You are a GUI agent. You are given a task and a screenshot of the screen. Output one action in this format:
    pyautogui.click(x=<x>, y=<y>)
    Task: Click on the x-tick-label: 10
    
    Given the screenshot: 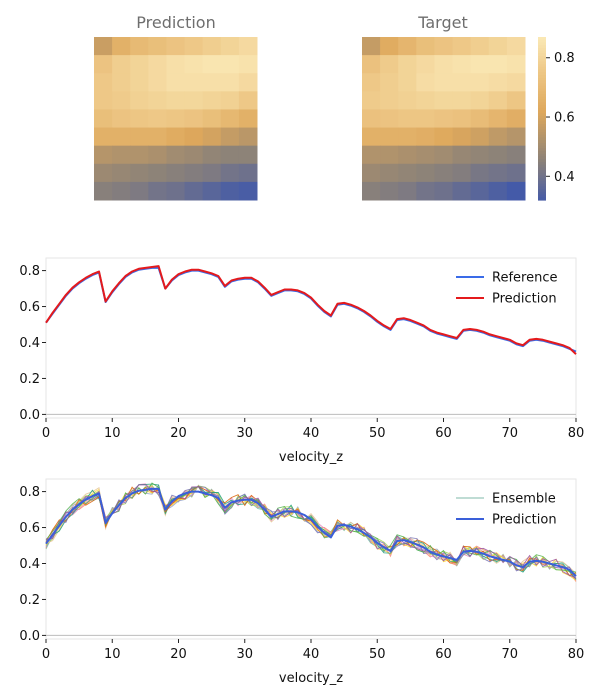 What is the action you would take?
    pyautogui.click(x=112, y=433)
    